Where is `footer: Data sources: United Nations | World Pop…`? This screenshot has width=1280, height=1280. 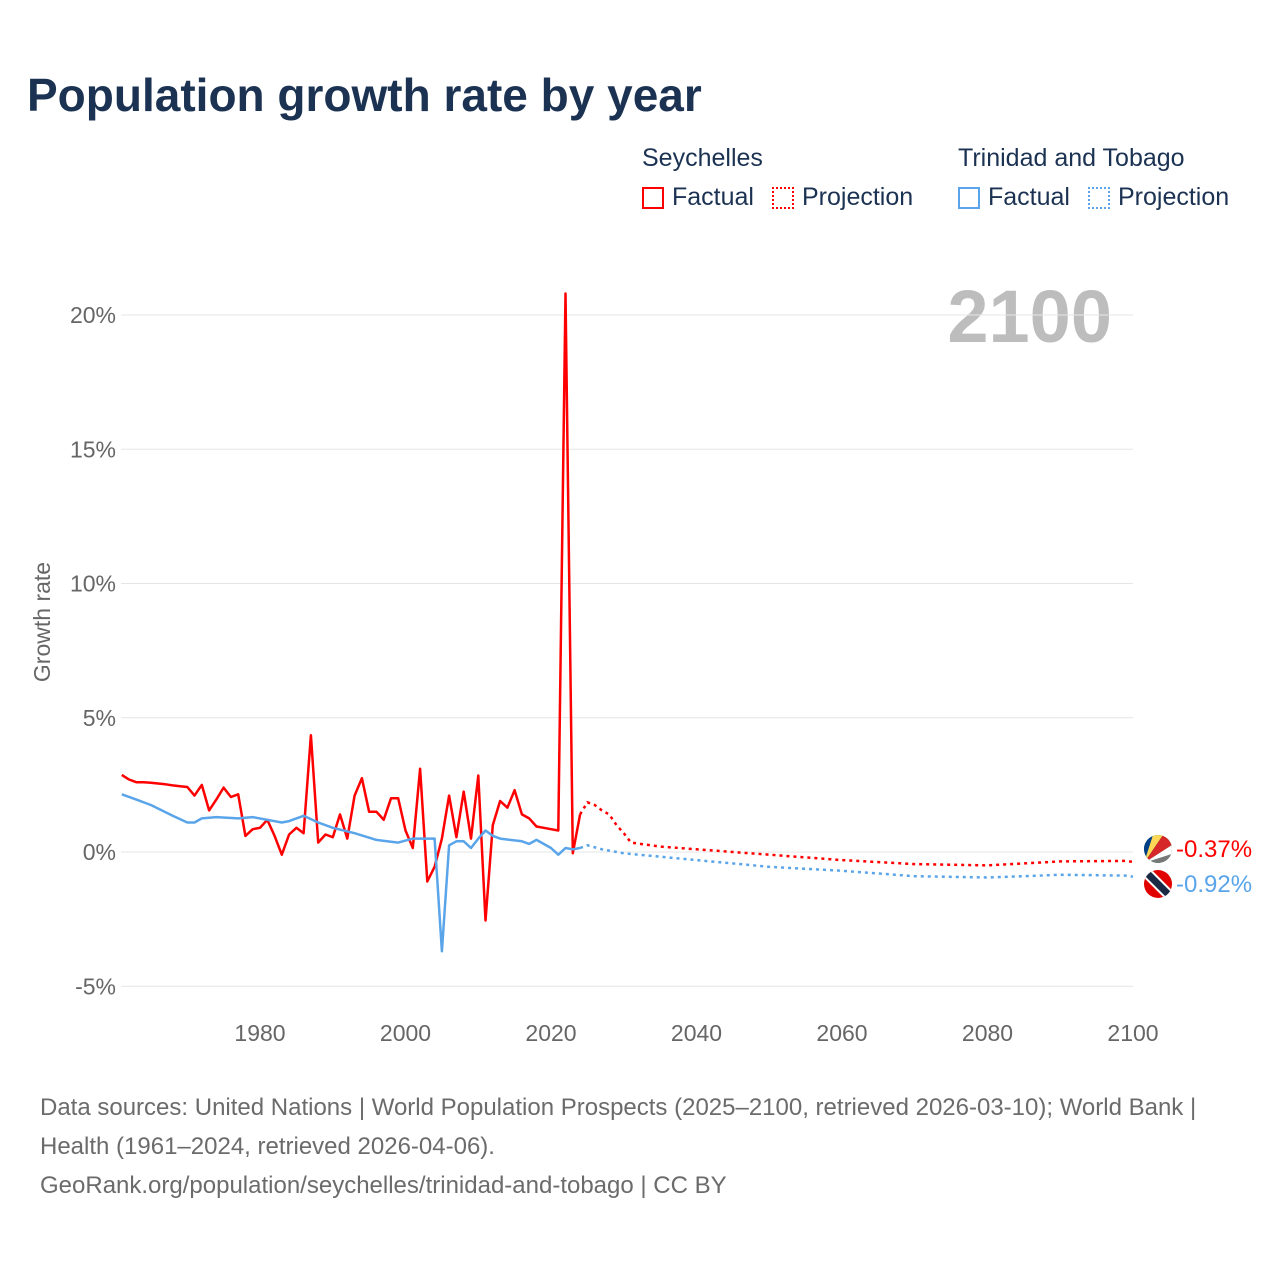
footer: Data sources: United Nations | World Pop… is located at coordinates (640, 1146).